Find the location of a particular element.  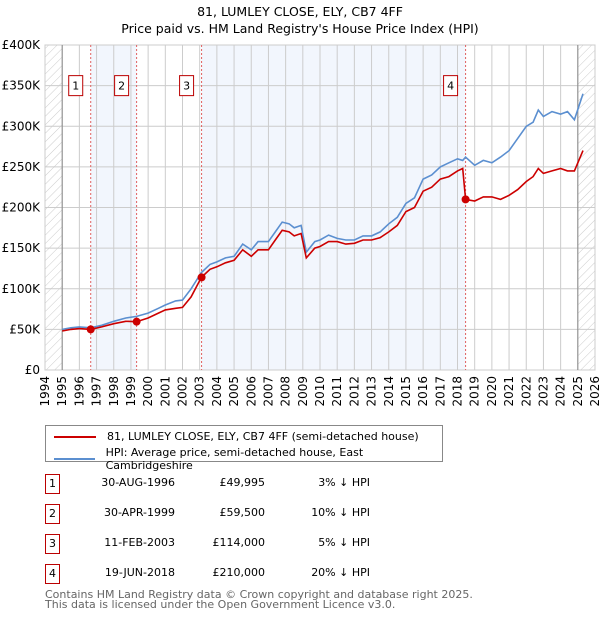

sale-price: £114,000 is located at coordinates (239, 542).